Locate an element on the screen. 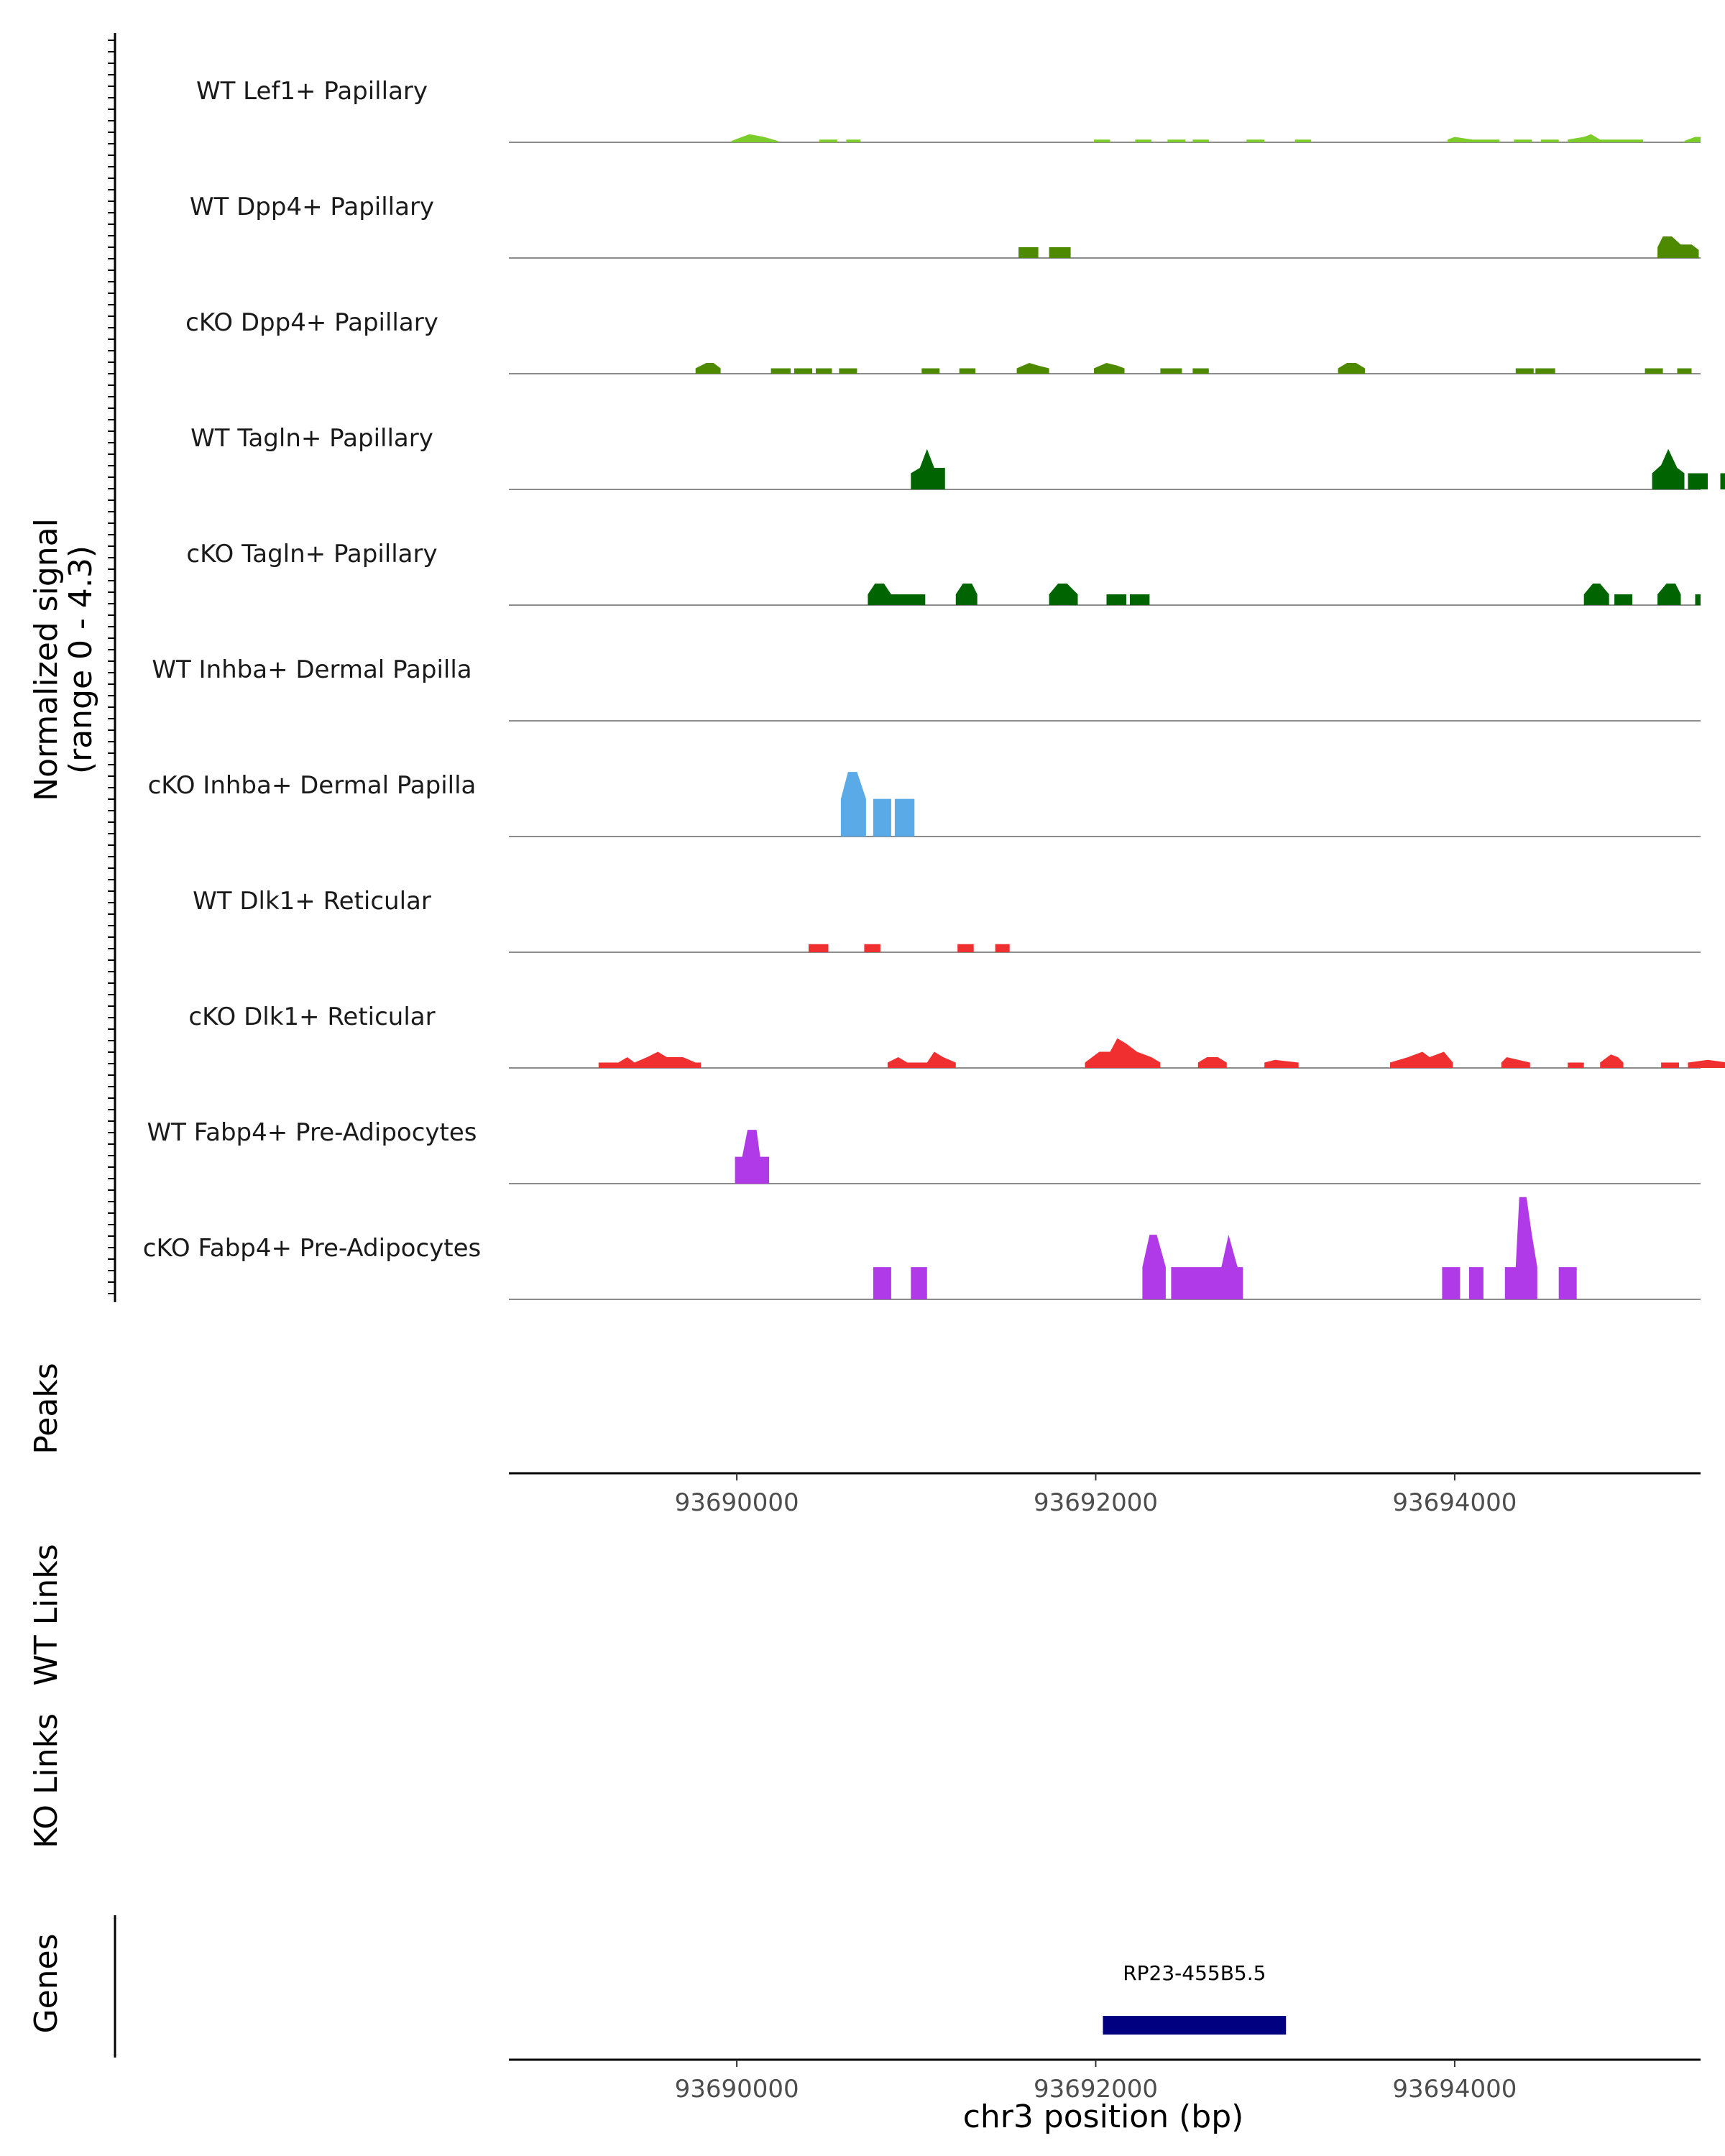  gene-body is located at coordinates (1195, 2025).